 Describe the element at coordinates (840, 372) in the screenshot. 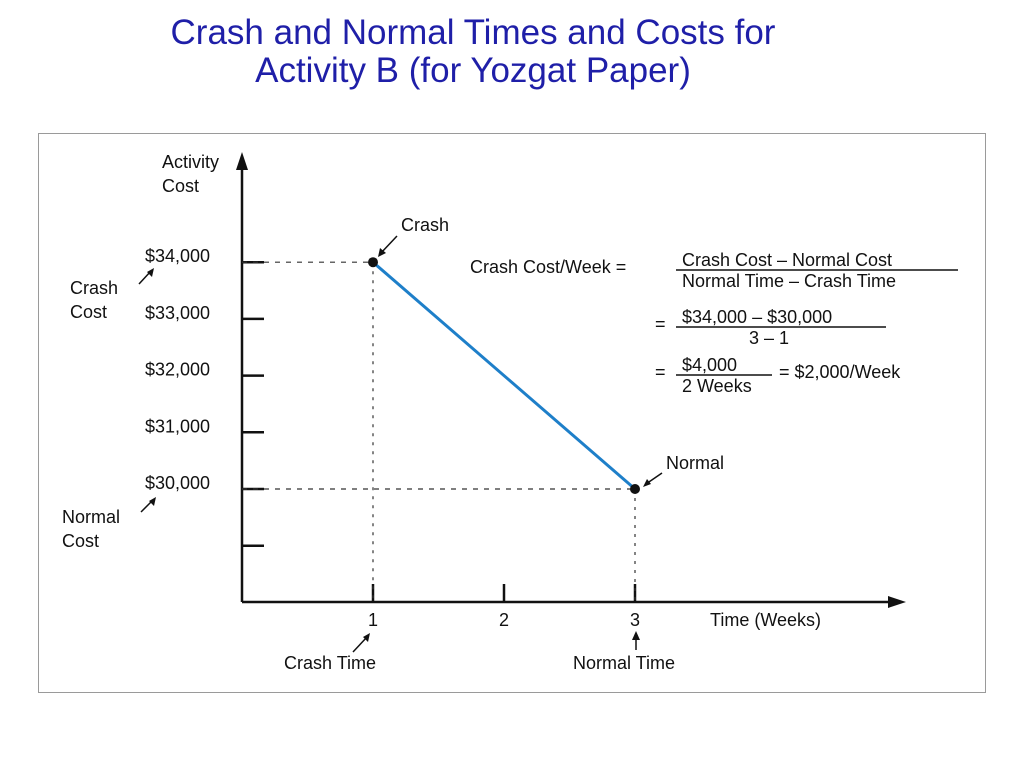

I see `formula-line3-result: = $2,000/Week` at that location.